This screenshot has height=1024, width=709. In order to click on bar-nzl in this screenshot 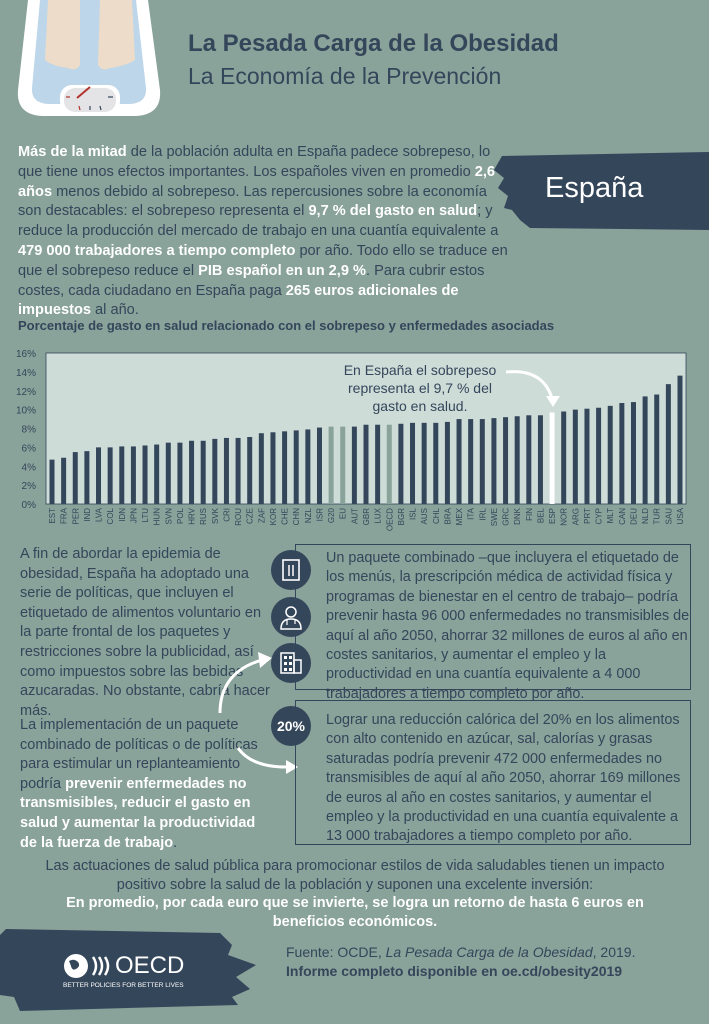, I will do `click(308, 466)`.